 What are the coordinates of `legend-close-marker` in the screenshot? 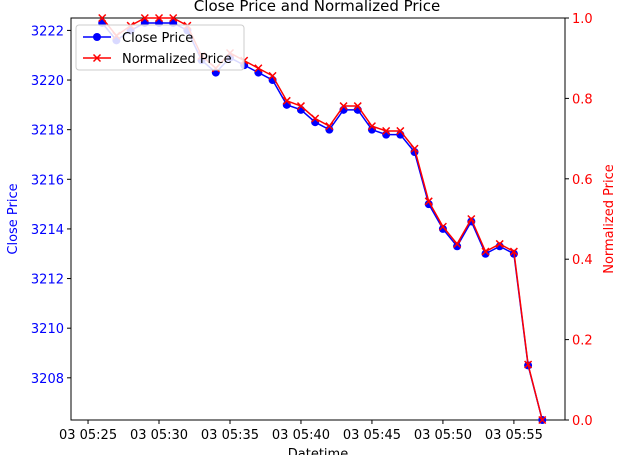 It's located at (97, 37).